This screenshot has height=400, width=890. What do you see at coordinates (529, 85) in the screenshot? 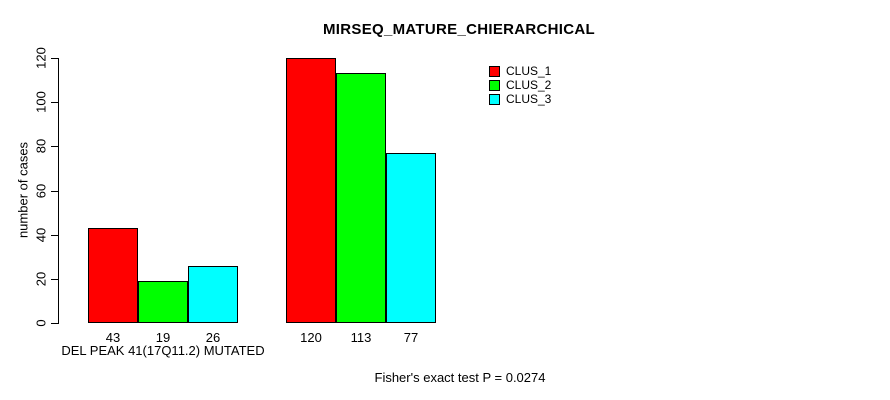
I see `legend-label: CLUS_2` at bounding box center [529, 85].